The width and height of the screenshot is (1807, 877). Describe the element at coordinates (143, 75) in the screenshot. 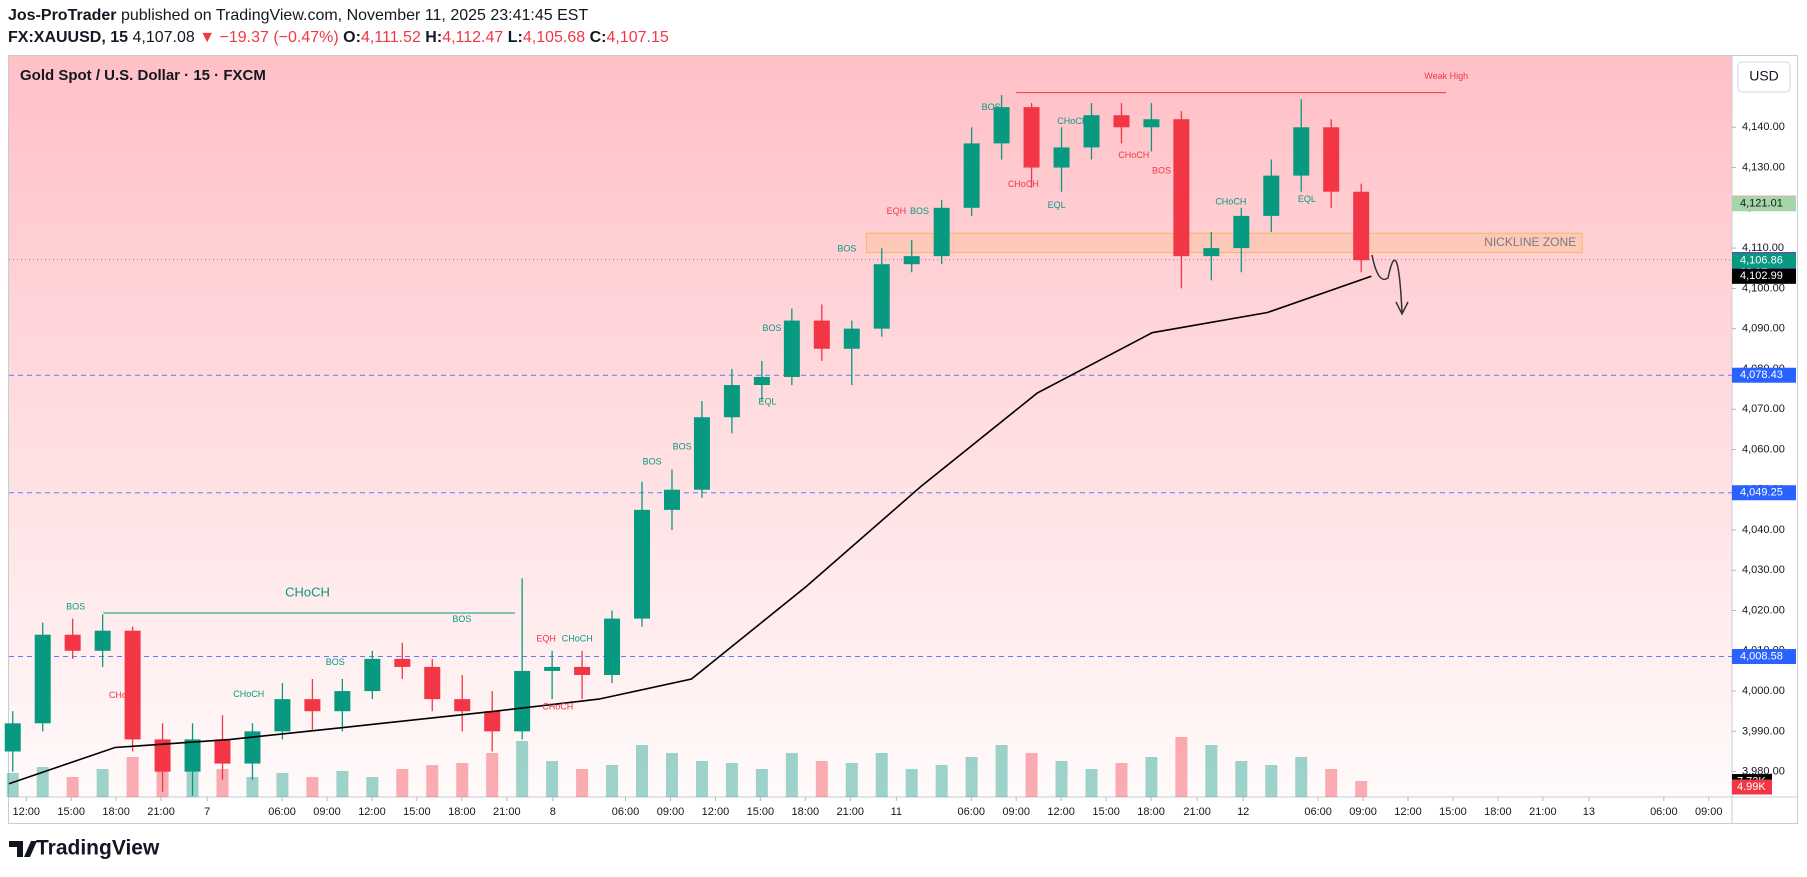

I see `chart-title: Gold Spot / U.S. Dollar · 15 · FXCM` at that location.